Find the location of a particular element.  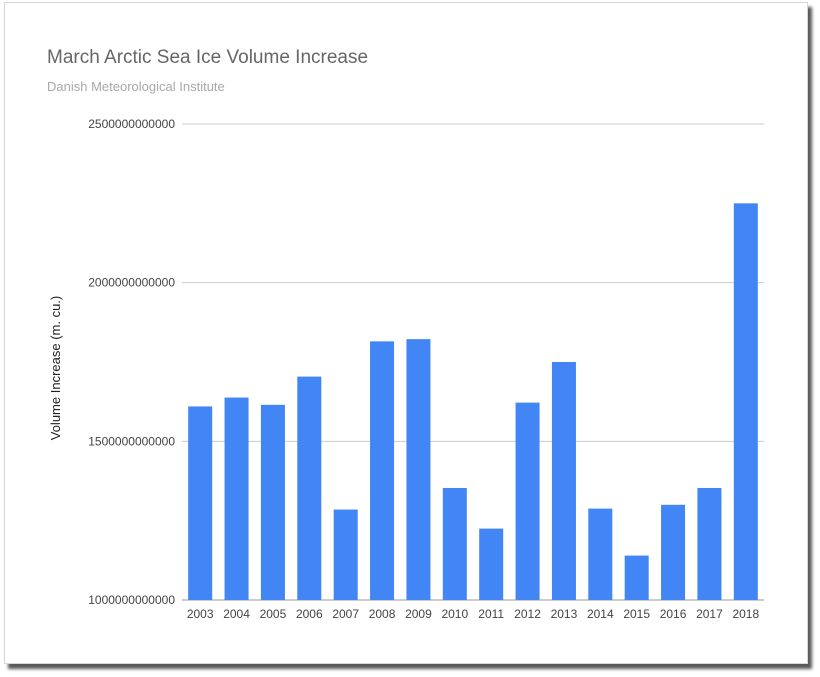

x-tick-label: 2014 is located at coordinates (600, 614).